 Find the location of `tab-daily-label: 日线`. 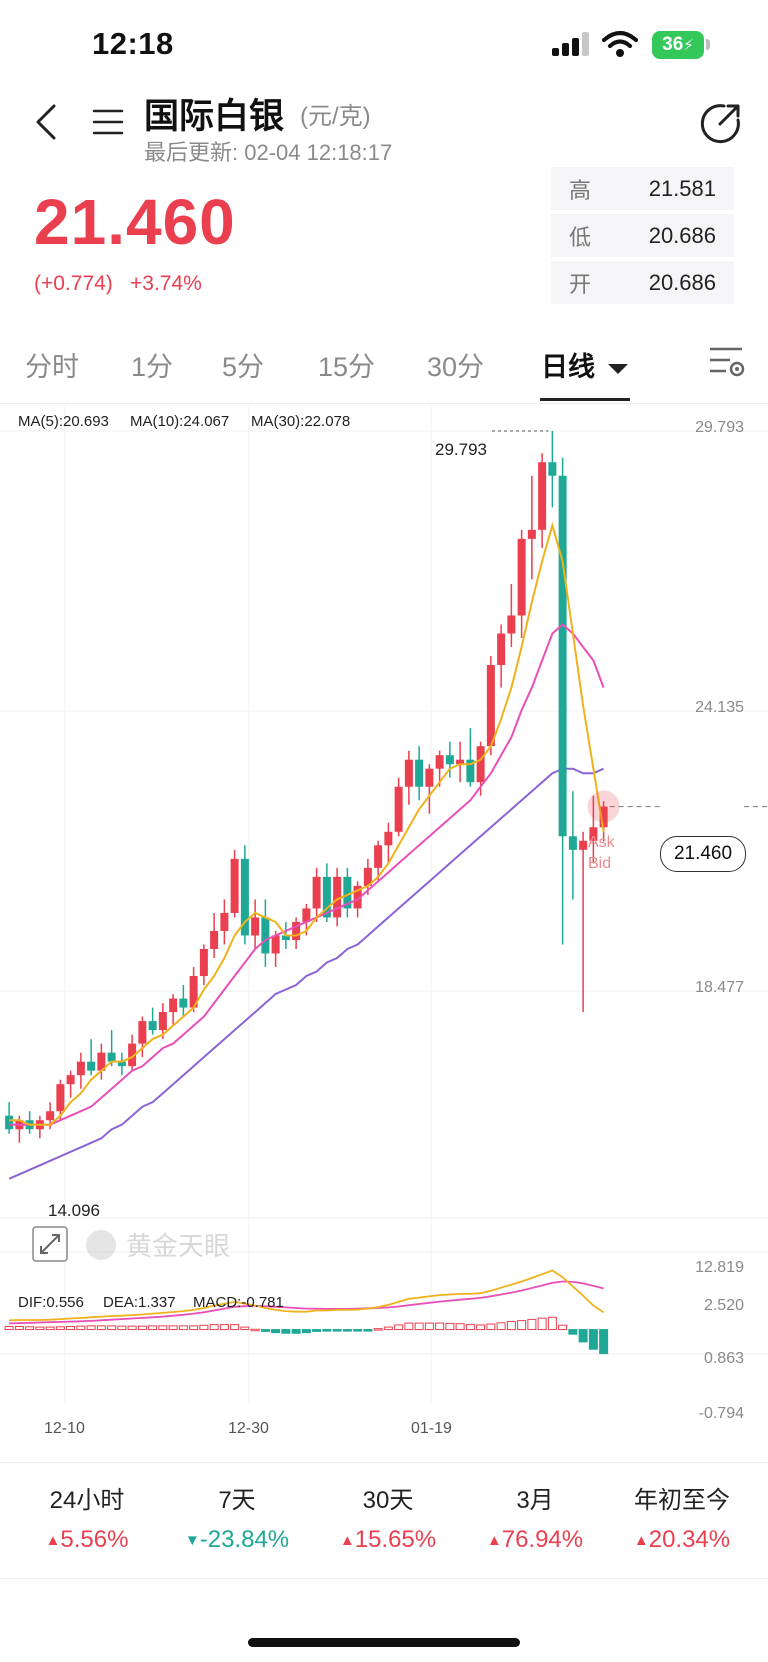

tab-daily-label: 日线 is located at coordinates (568, 367).